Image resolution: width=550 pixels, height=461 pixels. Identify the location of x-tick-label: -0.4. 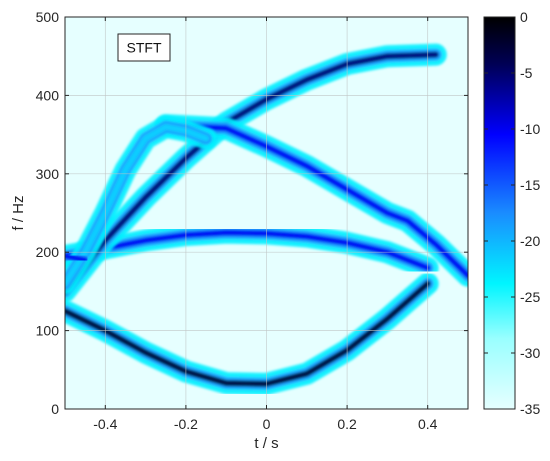
(105, 424).